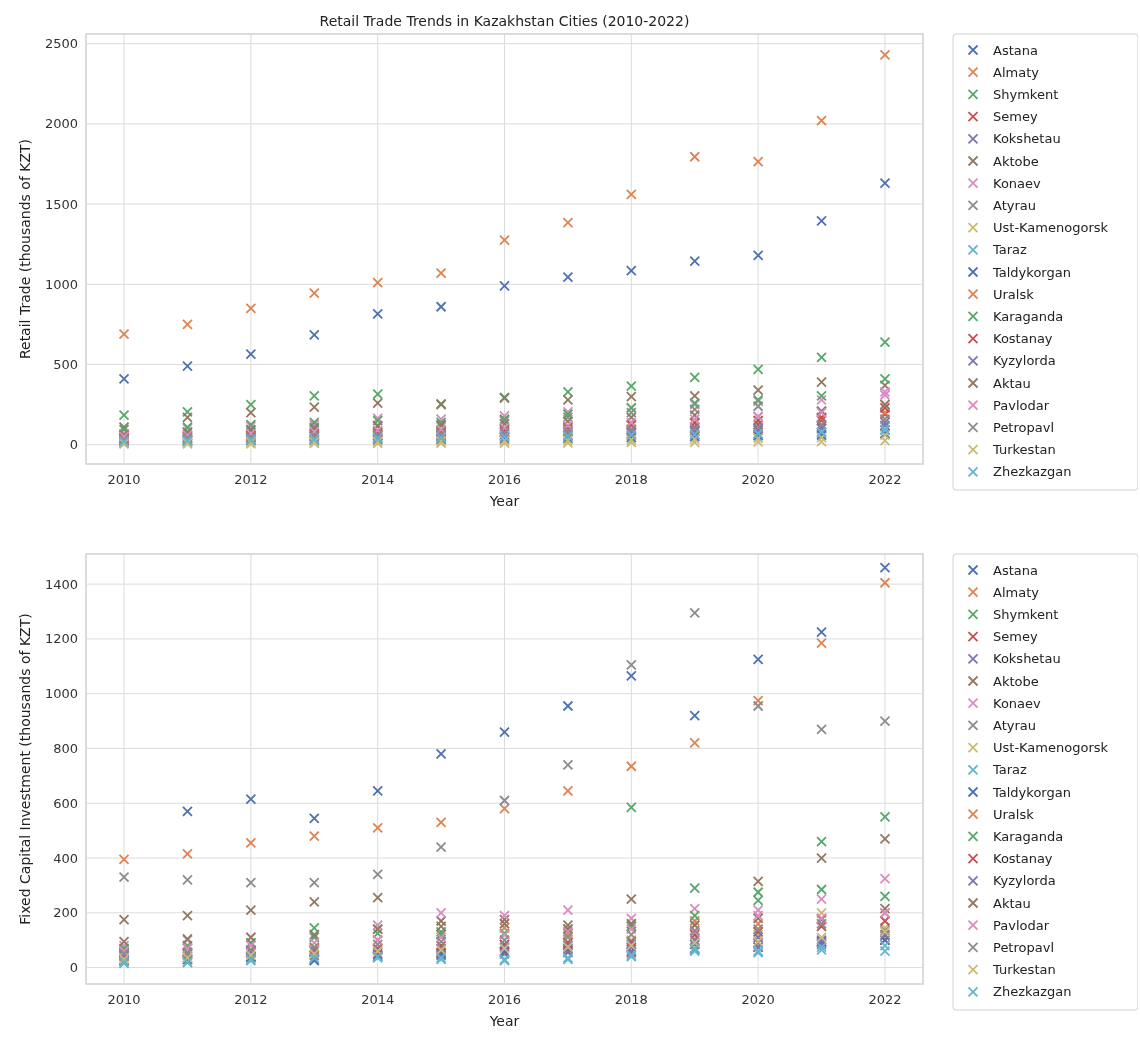 This screenshot has width=1140, height=1048. I want to click on y-tick-label: 200, so click(65, 913).